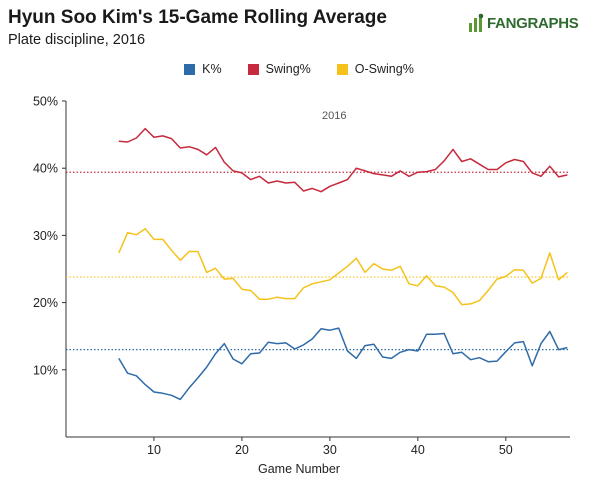 The height and width of the screenshot is (485, 598). I want to click on x-axis-label: Game Number, so click(299, 469).